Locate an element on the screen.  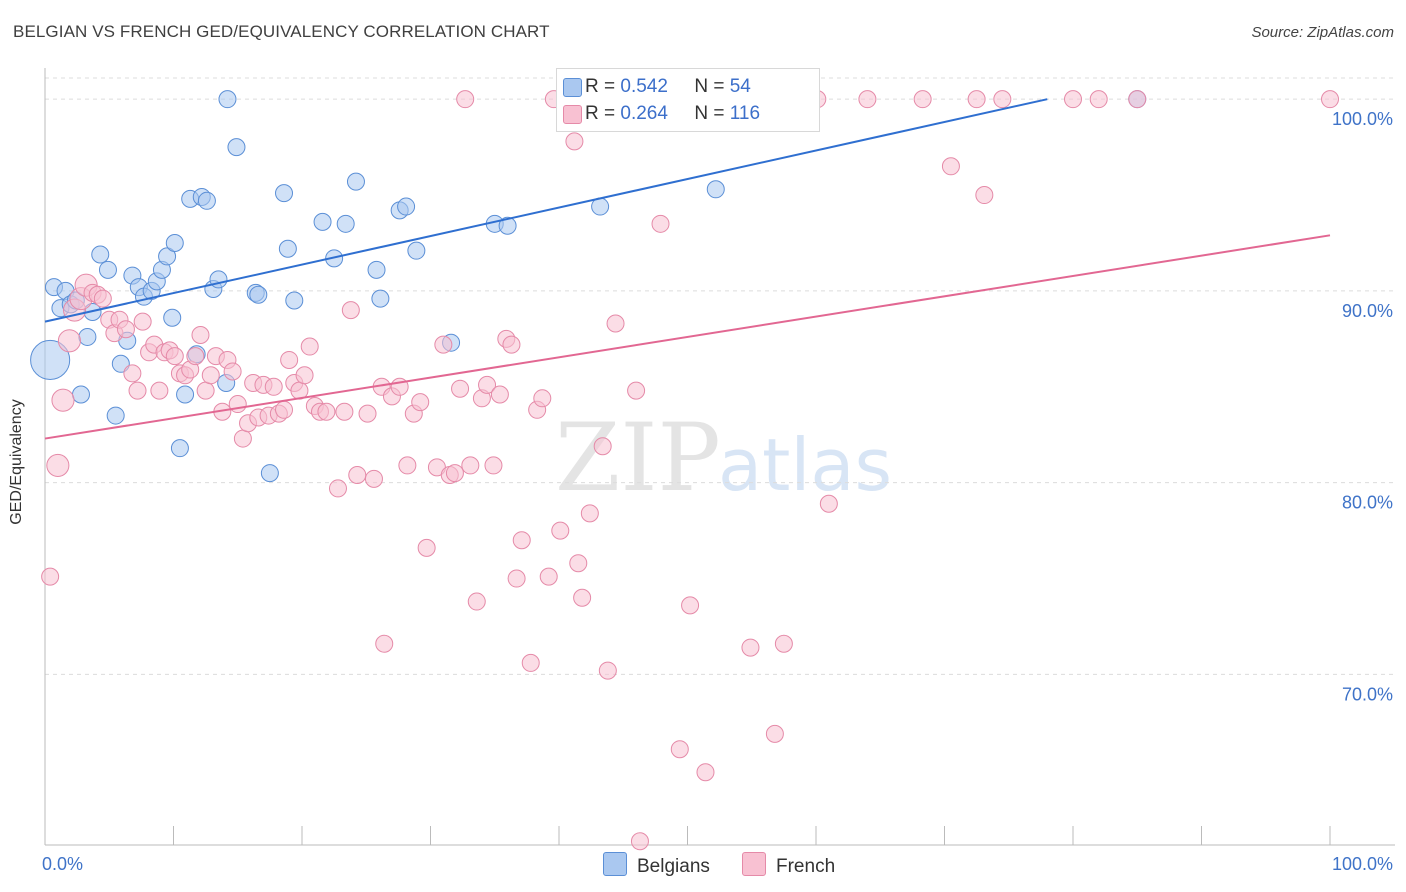
legend-n-value: 54 is located at coordinates (740, 86).